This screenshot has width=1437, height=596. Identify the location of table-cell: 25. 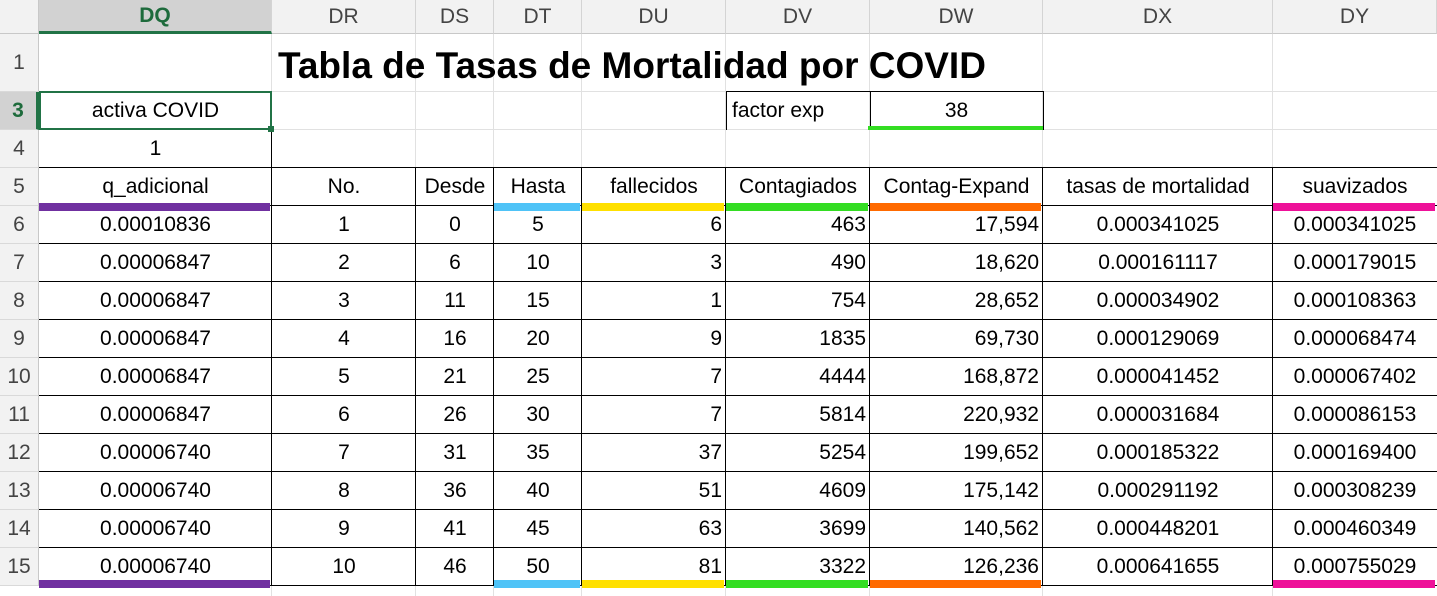
(538, 376).